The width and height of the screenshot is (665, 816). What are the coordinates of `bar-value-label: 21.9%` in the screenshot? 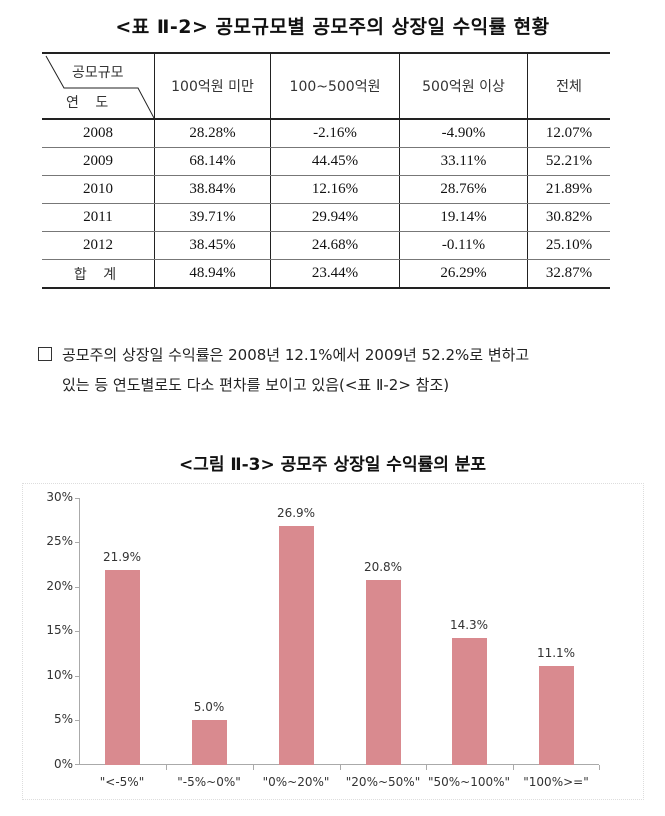 It's located at (122, 557).